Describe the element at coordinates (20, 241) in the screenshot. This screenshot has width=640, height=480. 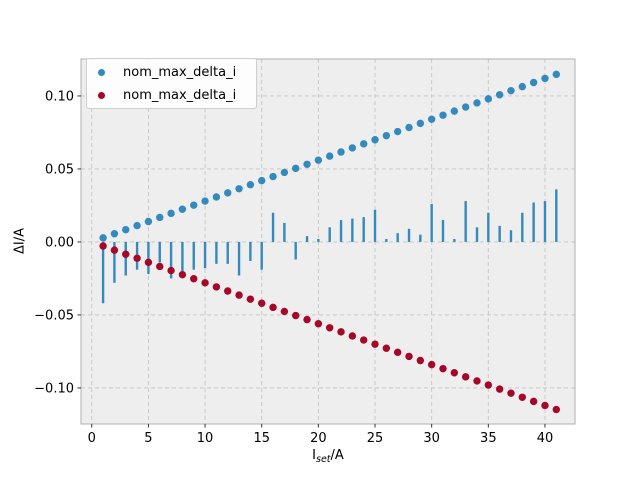
I see `y-axis-label: ΔI/A` at that location.